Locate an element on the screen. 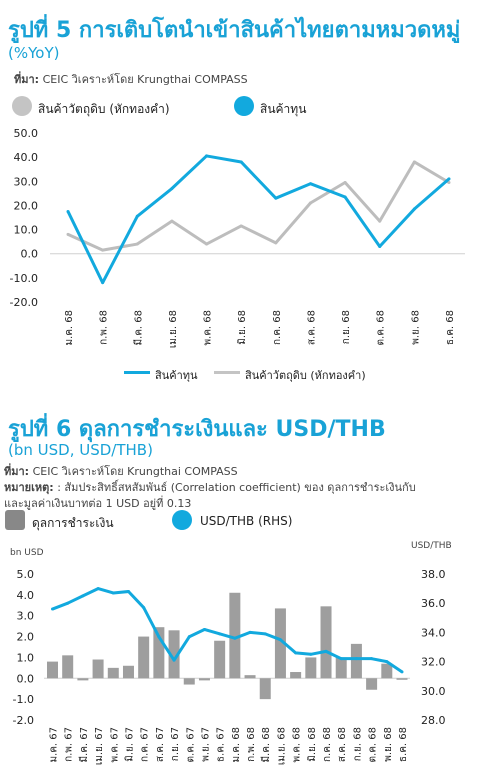  chart1-xtick-label: พ.ค. 68 is located at coordinates (208, 328).